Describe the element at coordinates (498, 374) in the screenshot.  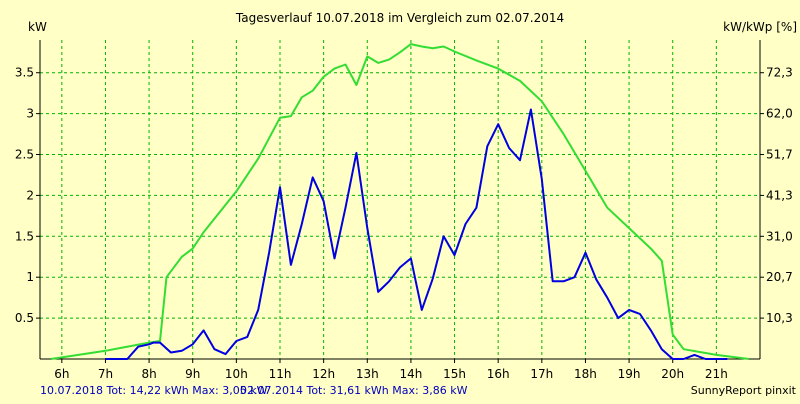
I see `x-tick-label: 16h` at that location.